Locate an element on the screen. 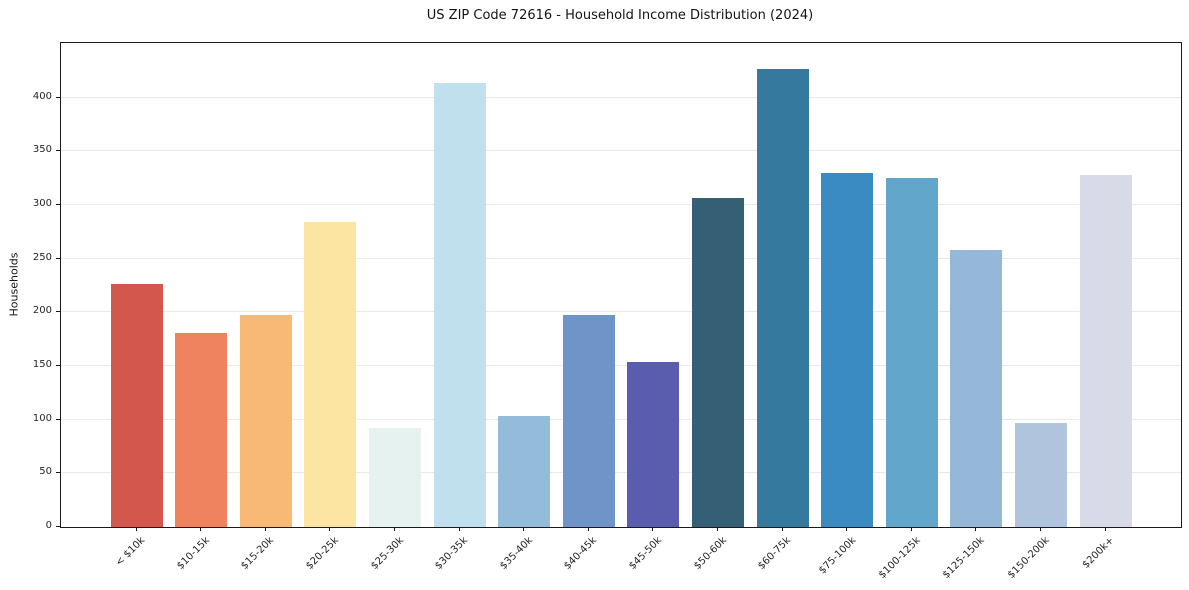  y-axis-label: Households is located at coordinates (14, 284).